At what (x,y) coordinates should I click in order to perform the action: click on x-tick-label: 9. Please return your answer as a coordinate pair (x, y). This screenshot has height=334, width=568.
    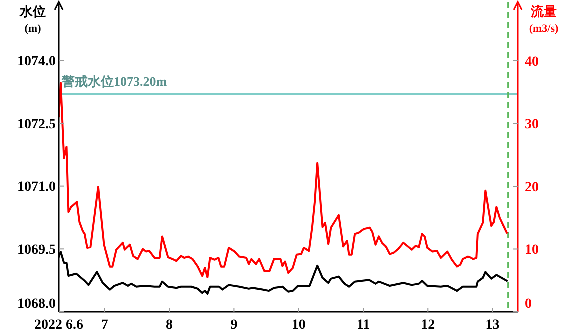
    Looking at the image, I should click on (234, 325).